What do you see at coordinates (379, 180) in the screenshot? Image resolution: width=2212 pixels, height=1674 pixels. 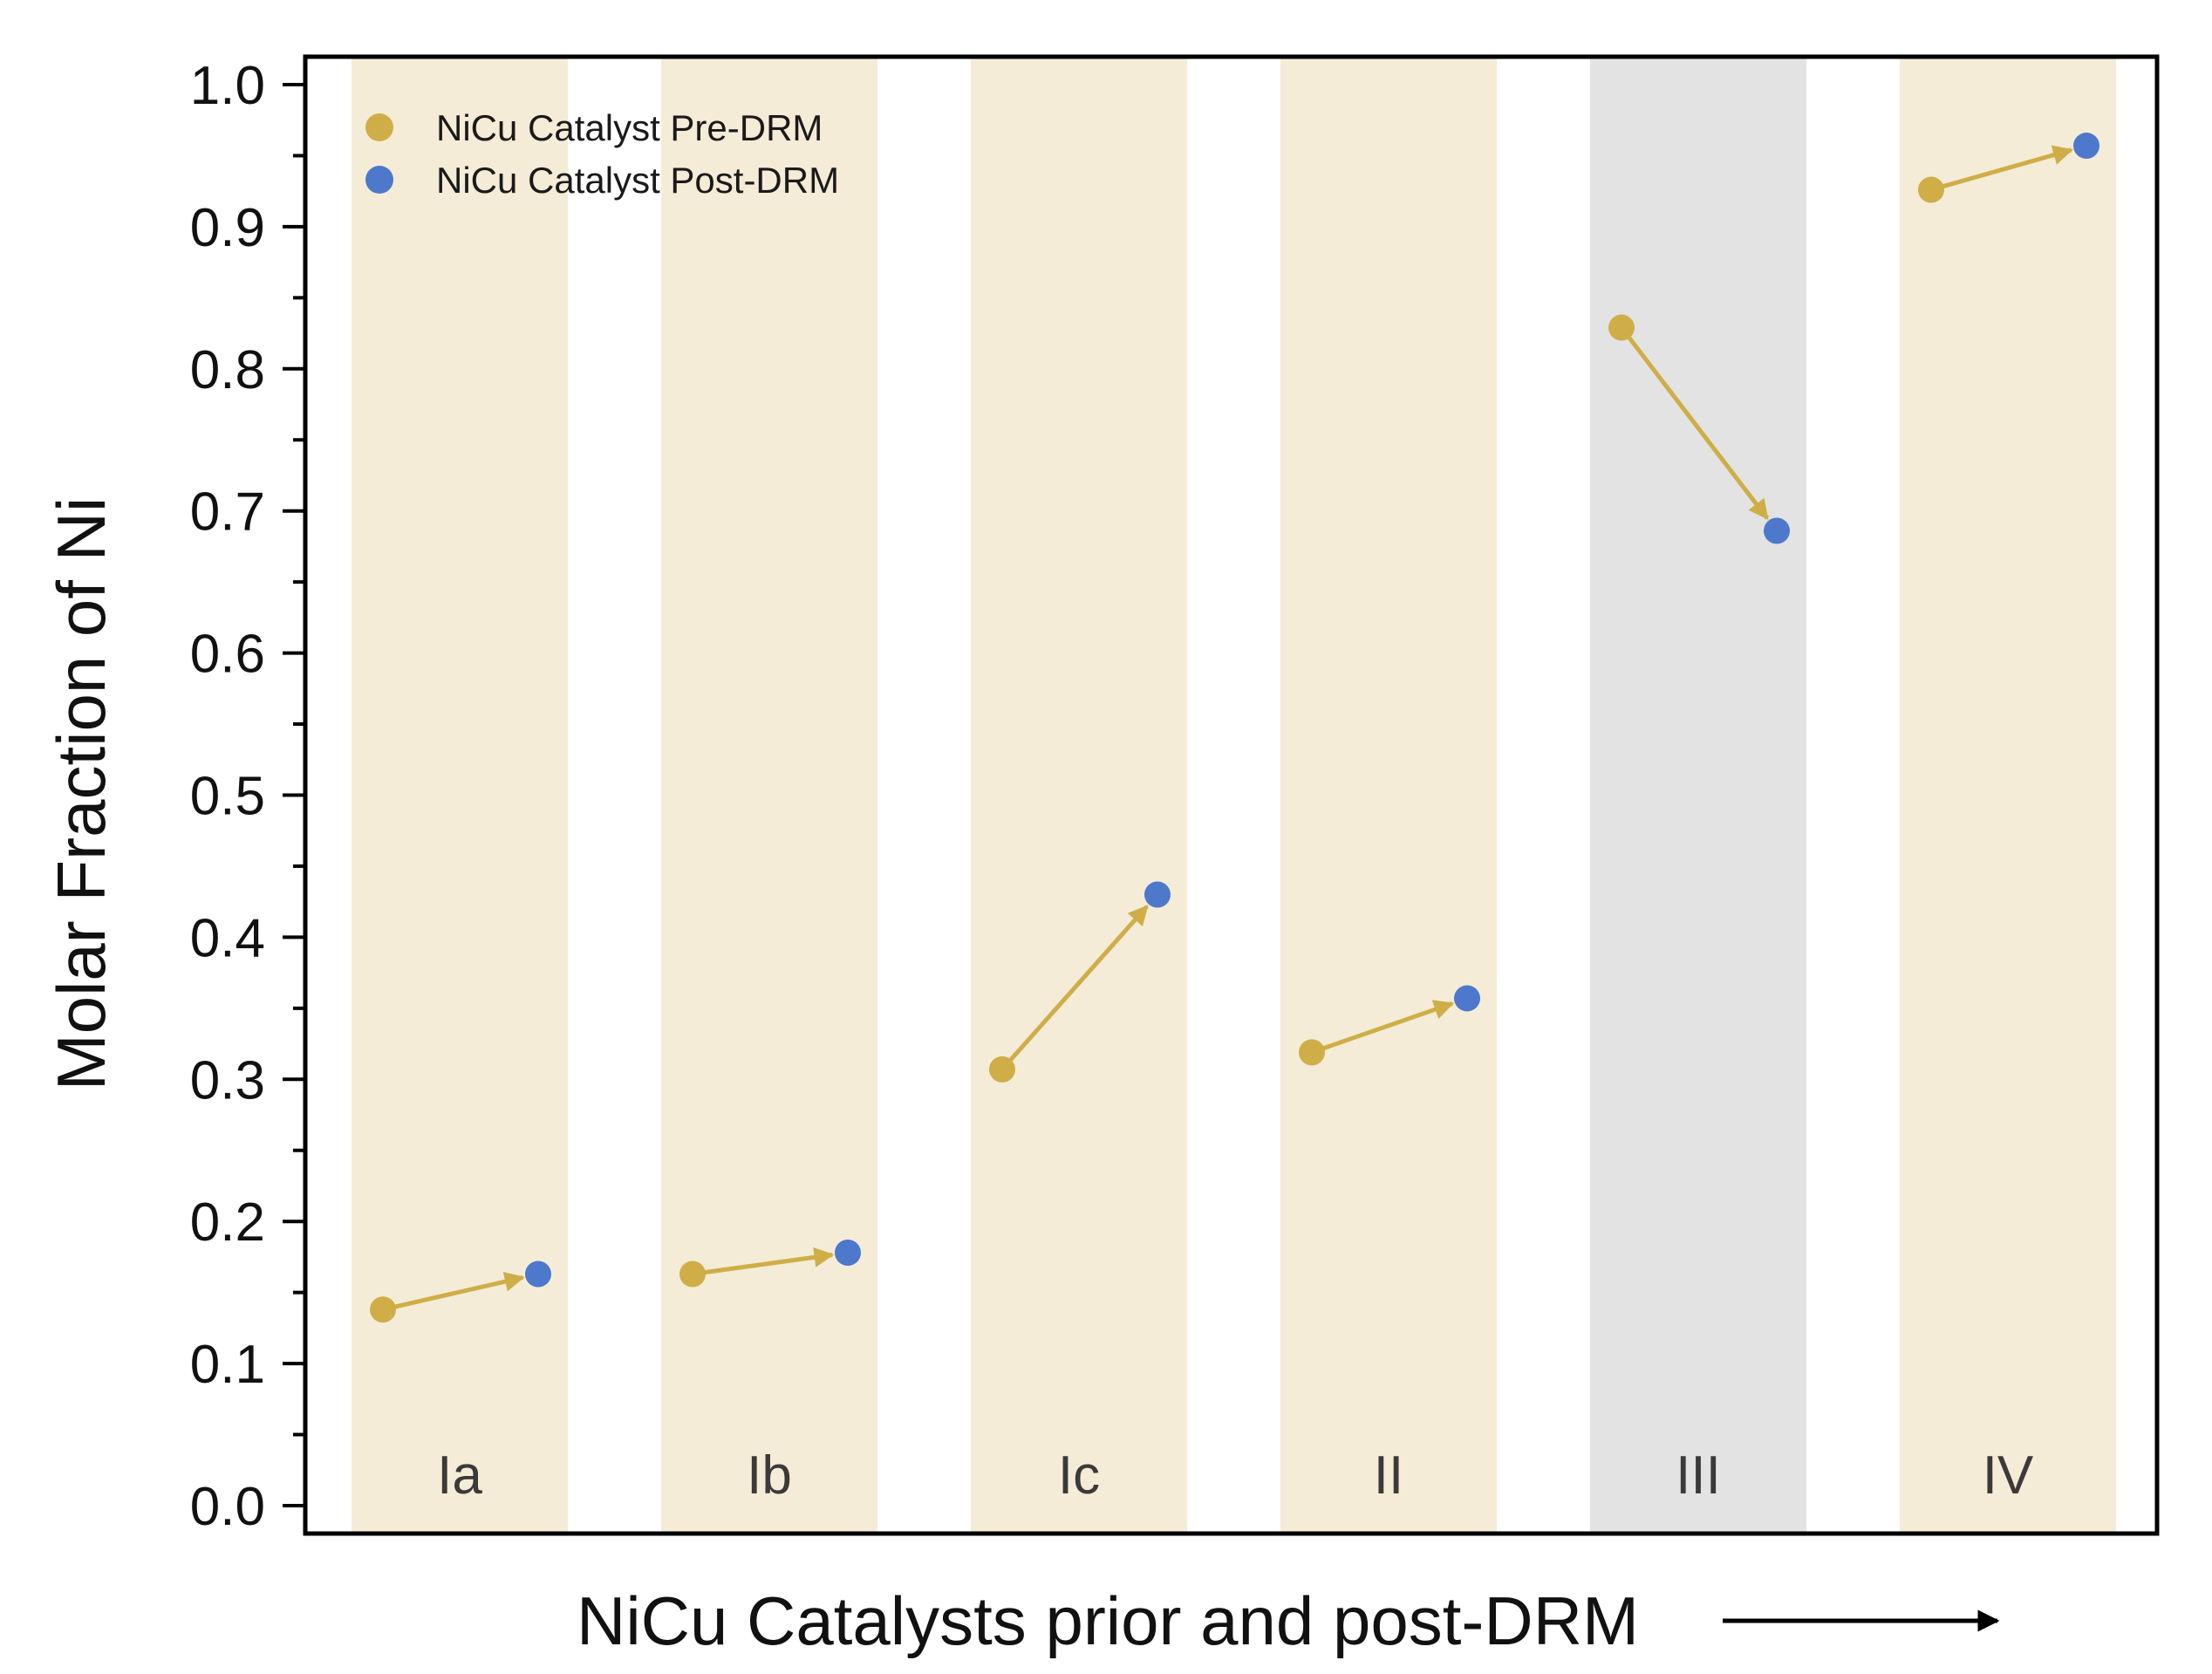 I see `legend-marker-post-drm` at bounding box center [379, 180].